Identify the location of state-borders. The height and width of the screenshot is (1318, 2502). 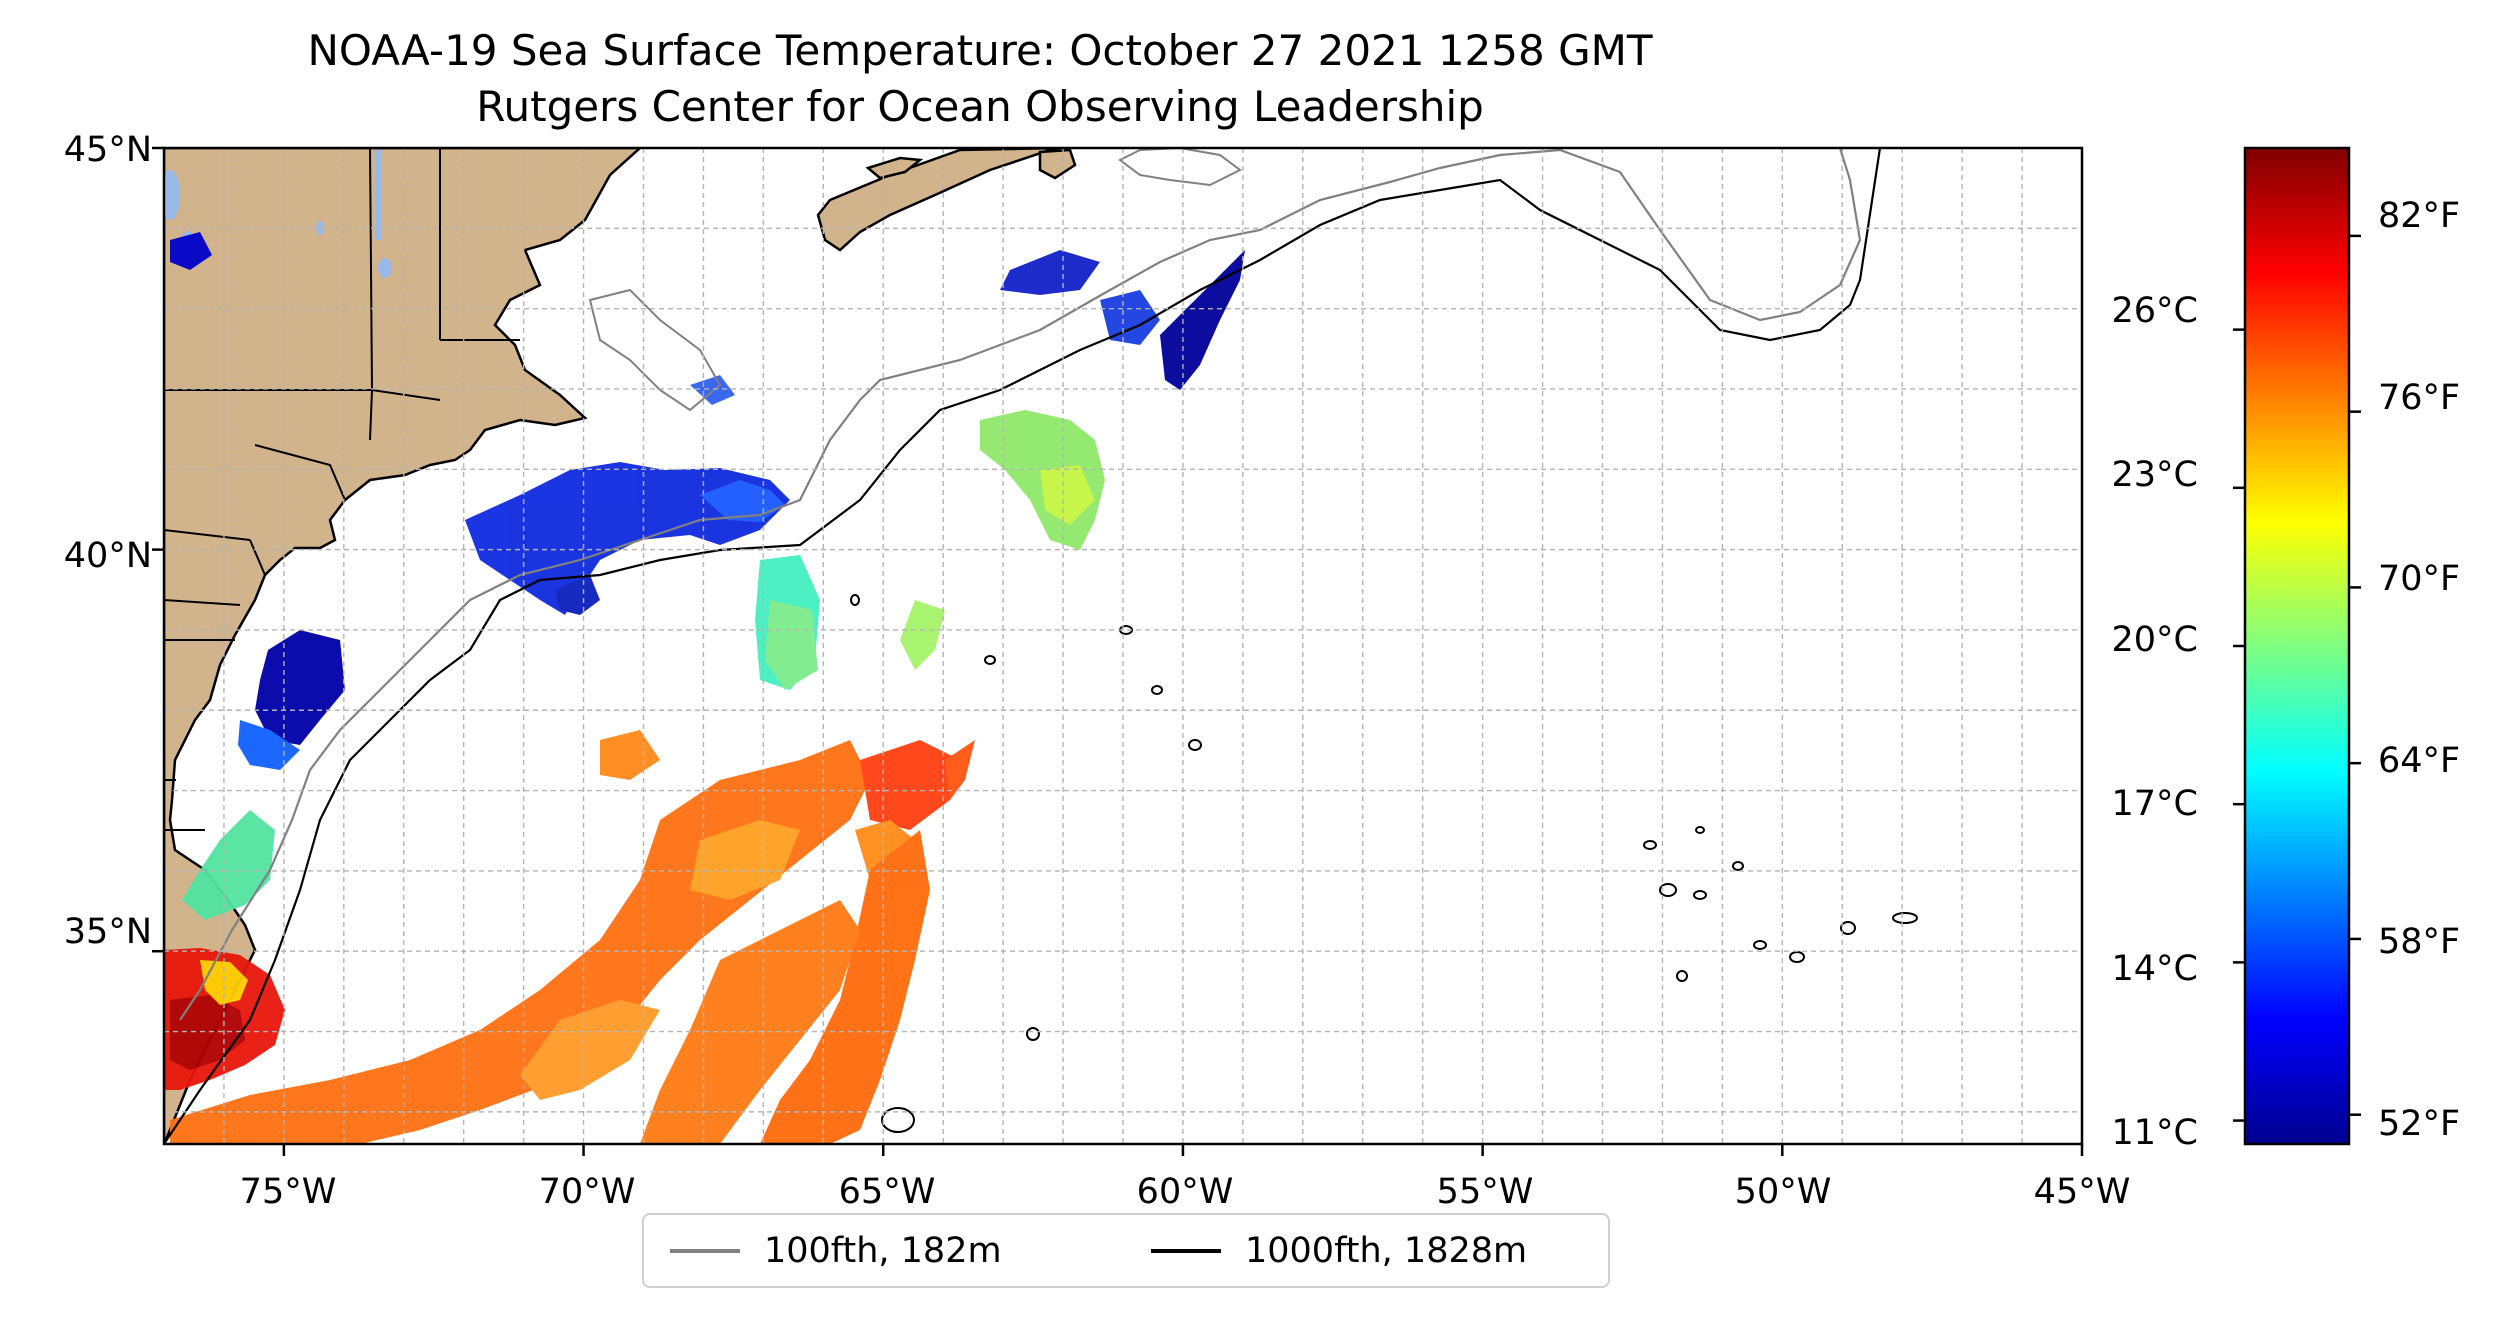
(342, 489).